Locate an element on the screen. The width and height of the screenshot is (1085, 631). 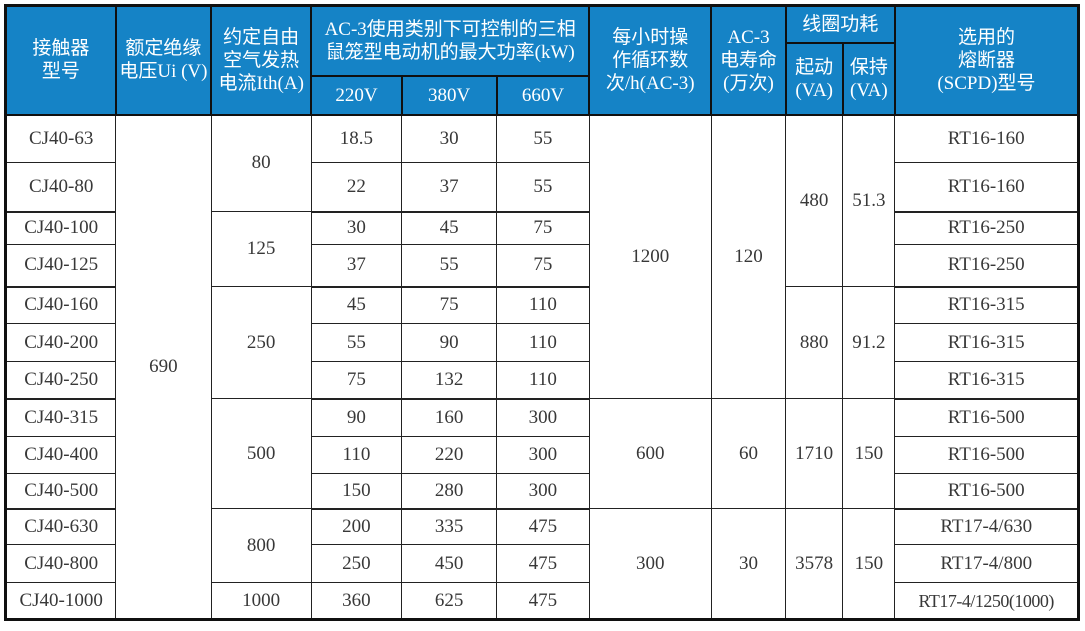
header-coil-hold: 保持 (VA) is located at coordinates (868, 78).